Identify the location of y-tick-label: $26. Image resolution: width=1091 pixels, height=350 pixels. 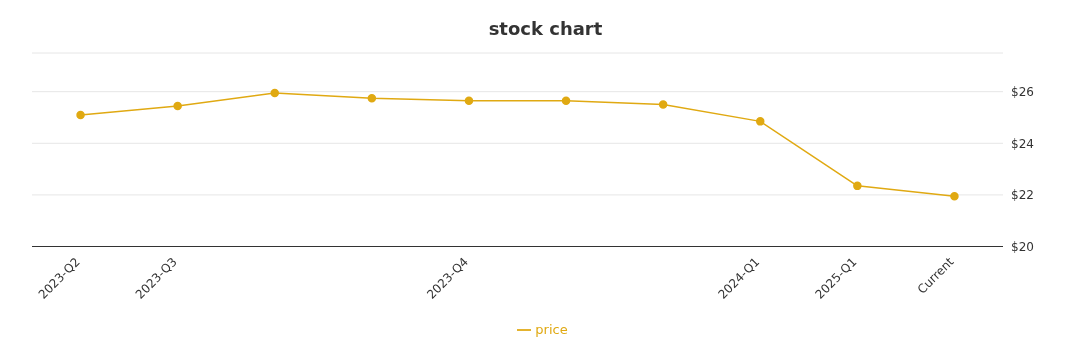
(1022, 91).